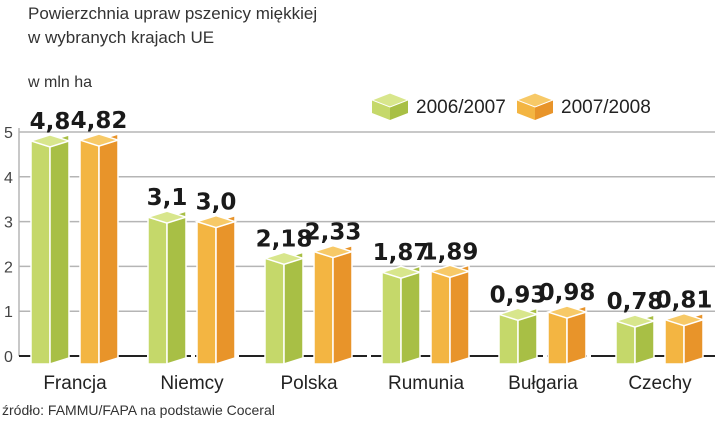 The image size is (720, 424). Describe the element at coordinates (60, 82) in the screenshot. I see `y-axis-label: w mln ha` at that location.